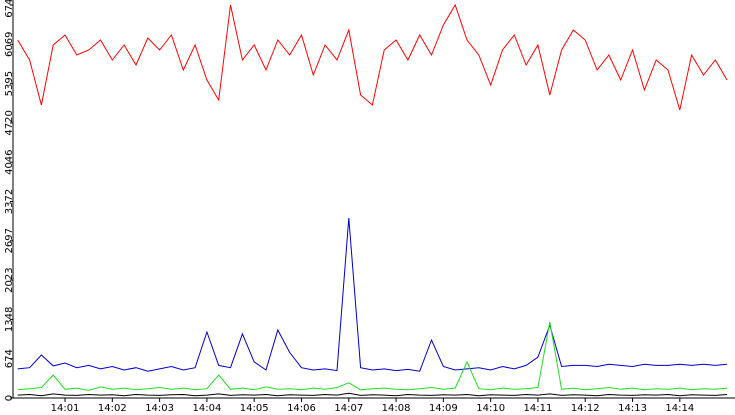 The image size is (735, 415). Describe the element at coordinates (206, 408) in the screenshot. I see `x-tick-label: 14:04` at that location.